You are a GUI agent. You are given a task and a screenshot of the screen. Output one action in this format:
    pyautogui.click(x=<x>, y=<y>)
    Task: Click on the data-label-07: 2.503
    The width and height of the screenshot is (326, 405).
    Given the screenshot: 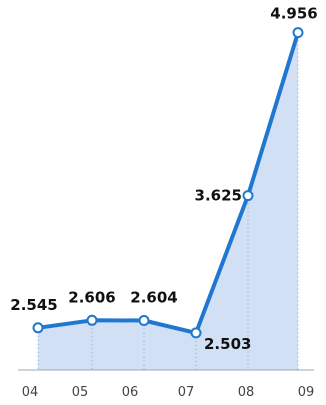 What is the action you would take?
    pyautogui.click(x=227, y=344)
    